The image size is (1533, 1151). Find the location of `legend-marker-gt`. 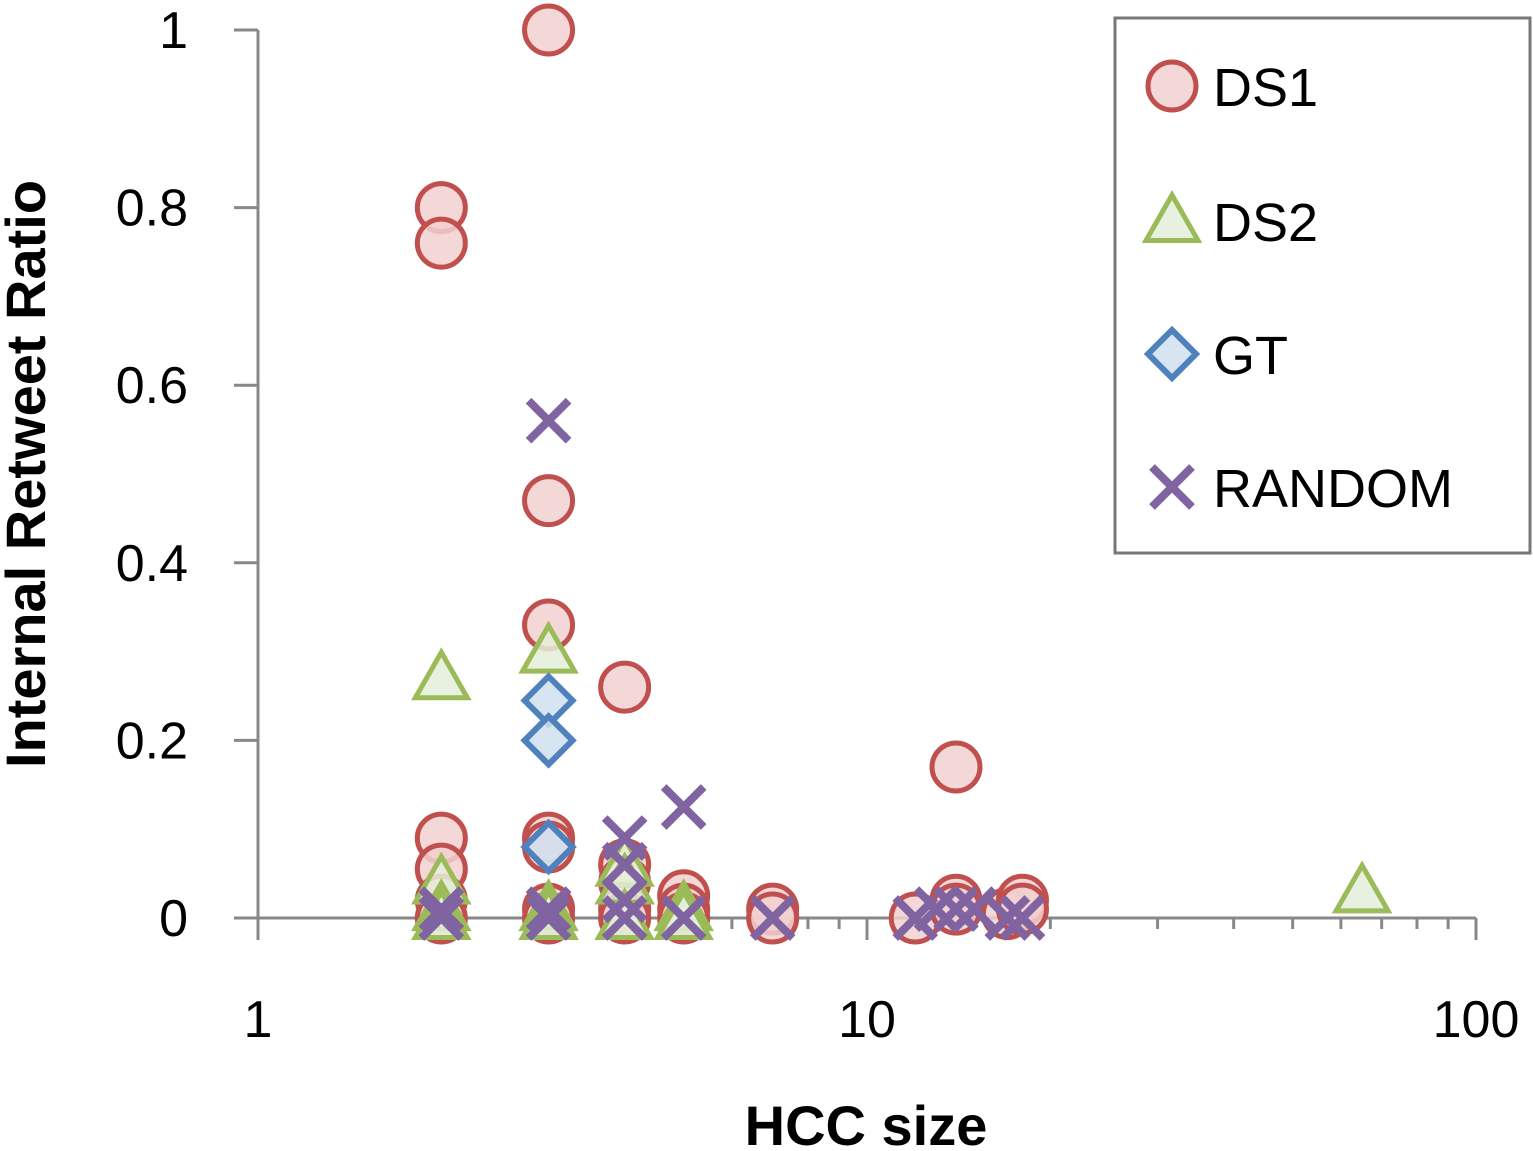

legend-marker-gt is located at coordinates (1172, 354).